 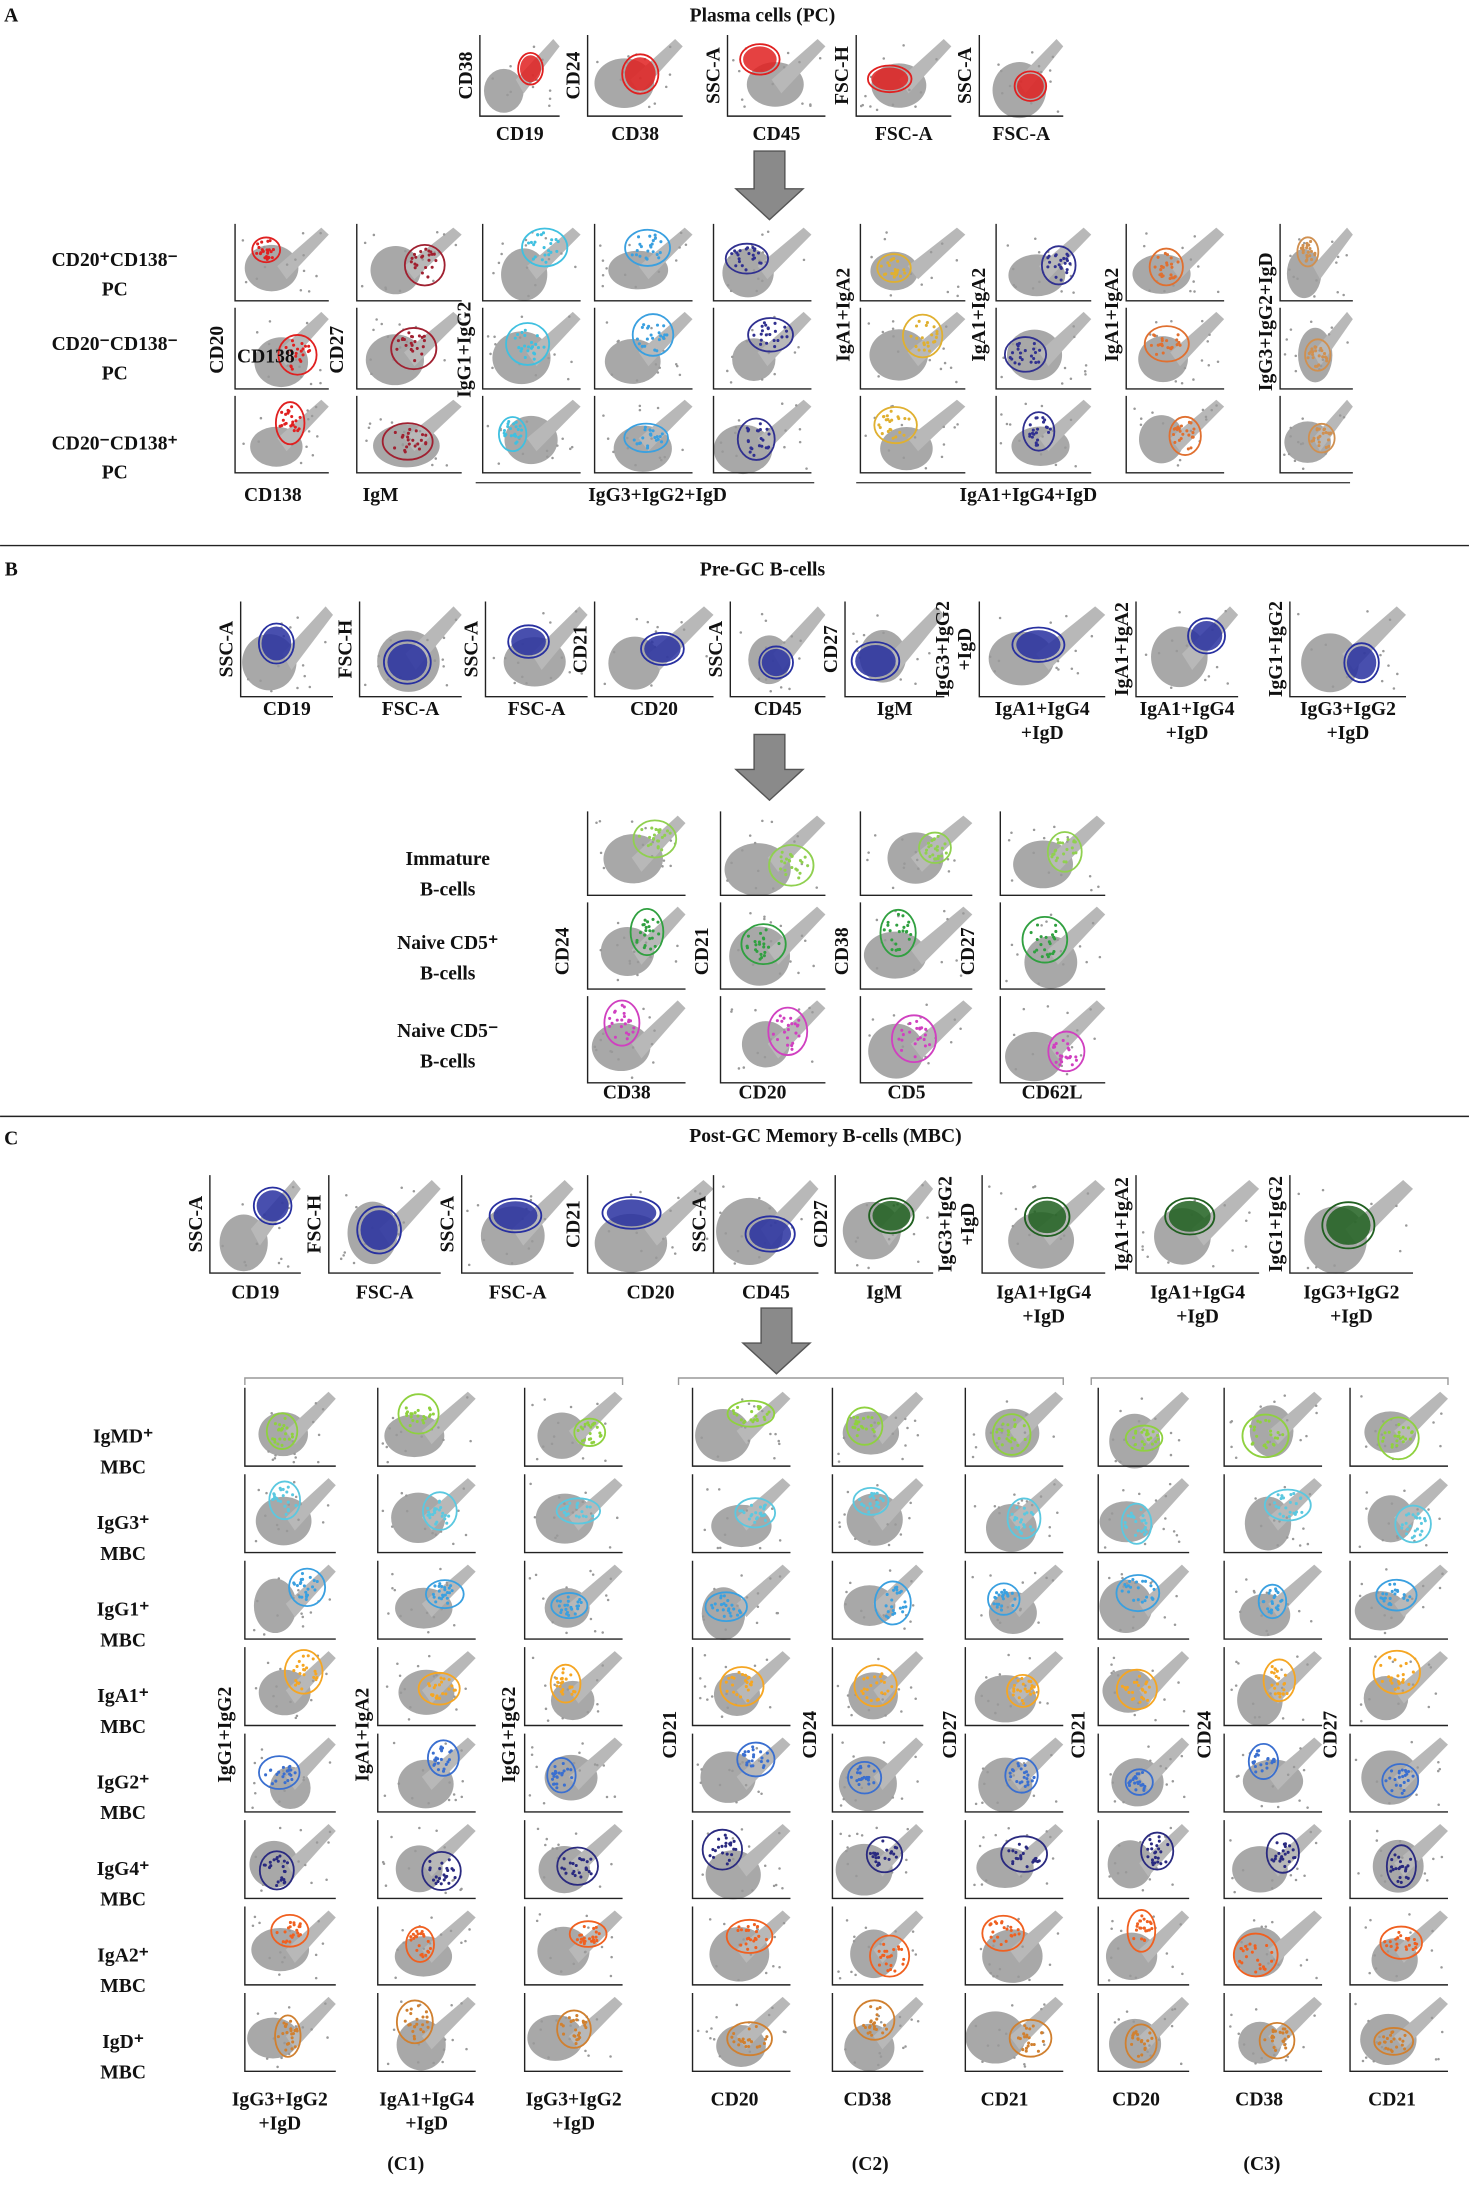 What do you see at coordinates (943, 649) in the screenshot?
I see `label: IgG3+IgG2` at bounding box center [943, 649].